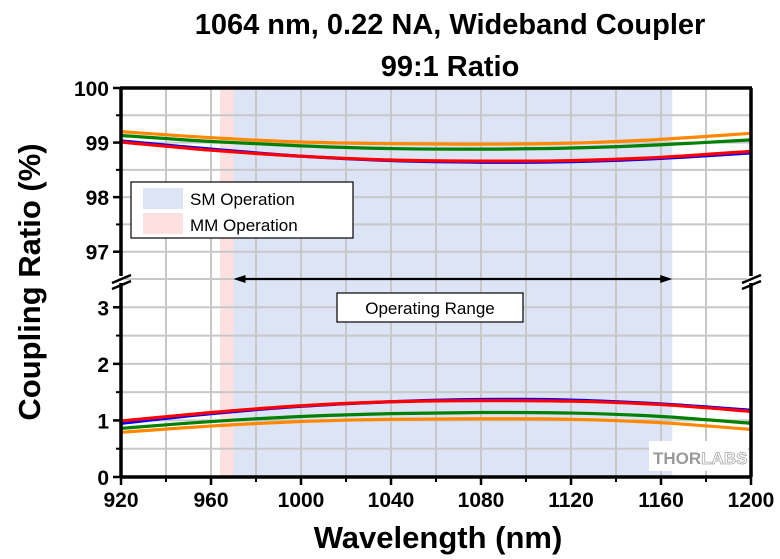 The height and width of the screenshot is (559, 780). I want to click on x-axis-label: Wavelength (nm), so click(438, 537).